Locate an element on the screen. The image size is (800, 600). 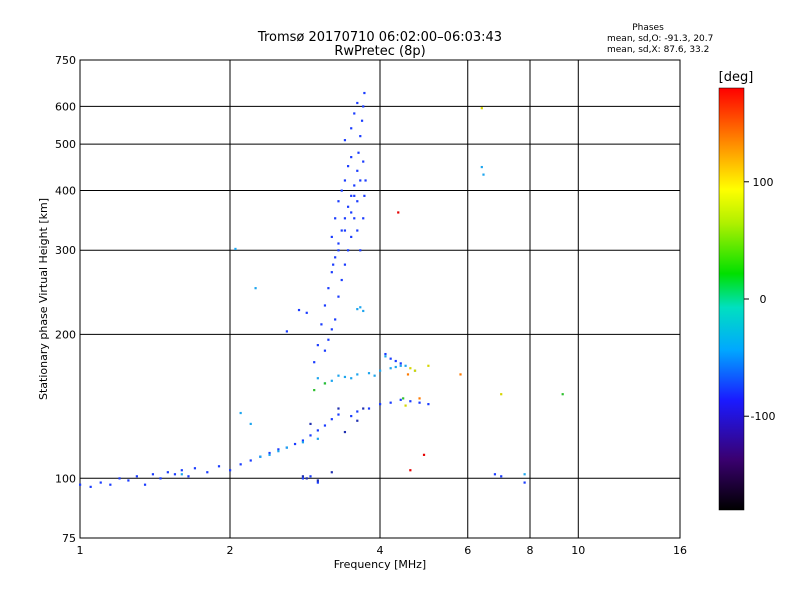
y-tick-label: 400 is located at coordinates (65, 190).